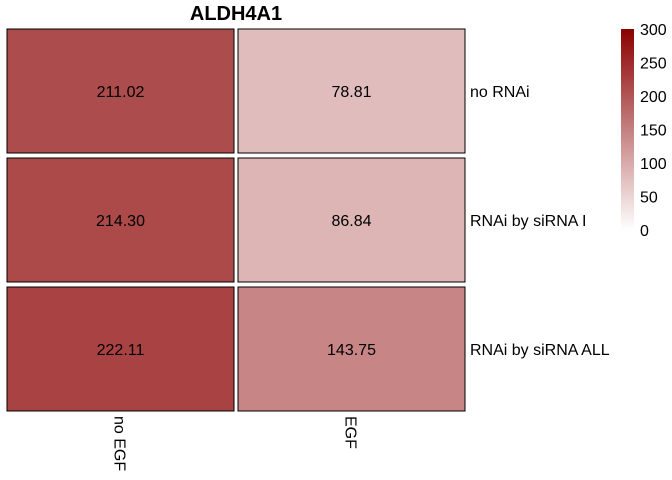  Describe the element at coordinates (653, 164) in the screenshot. I see `legend-tick-label: 100` at that location.